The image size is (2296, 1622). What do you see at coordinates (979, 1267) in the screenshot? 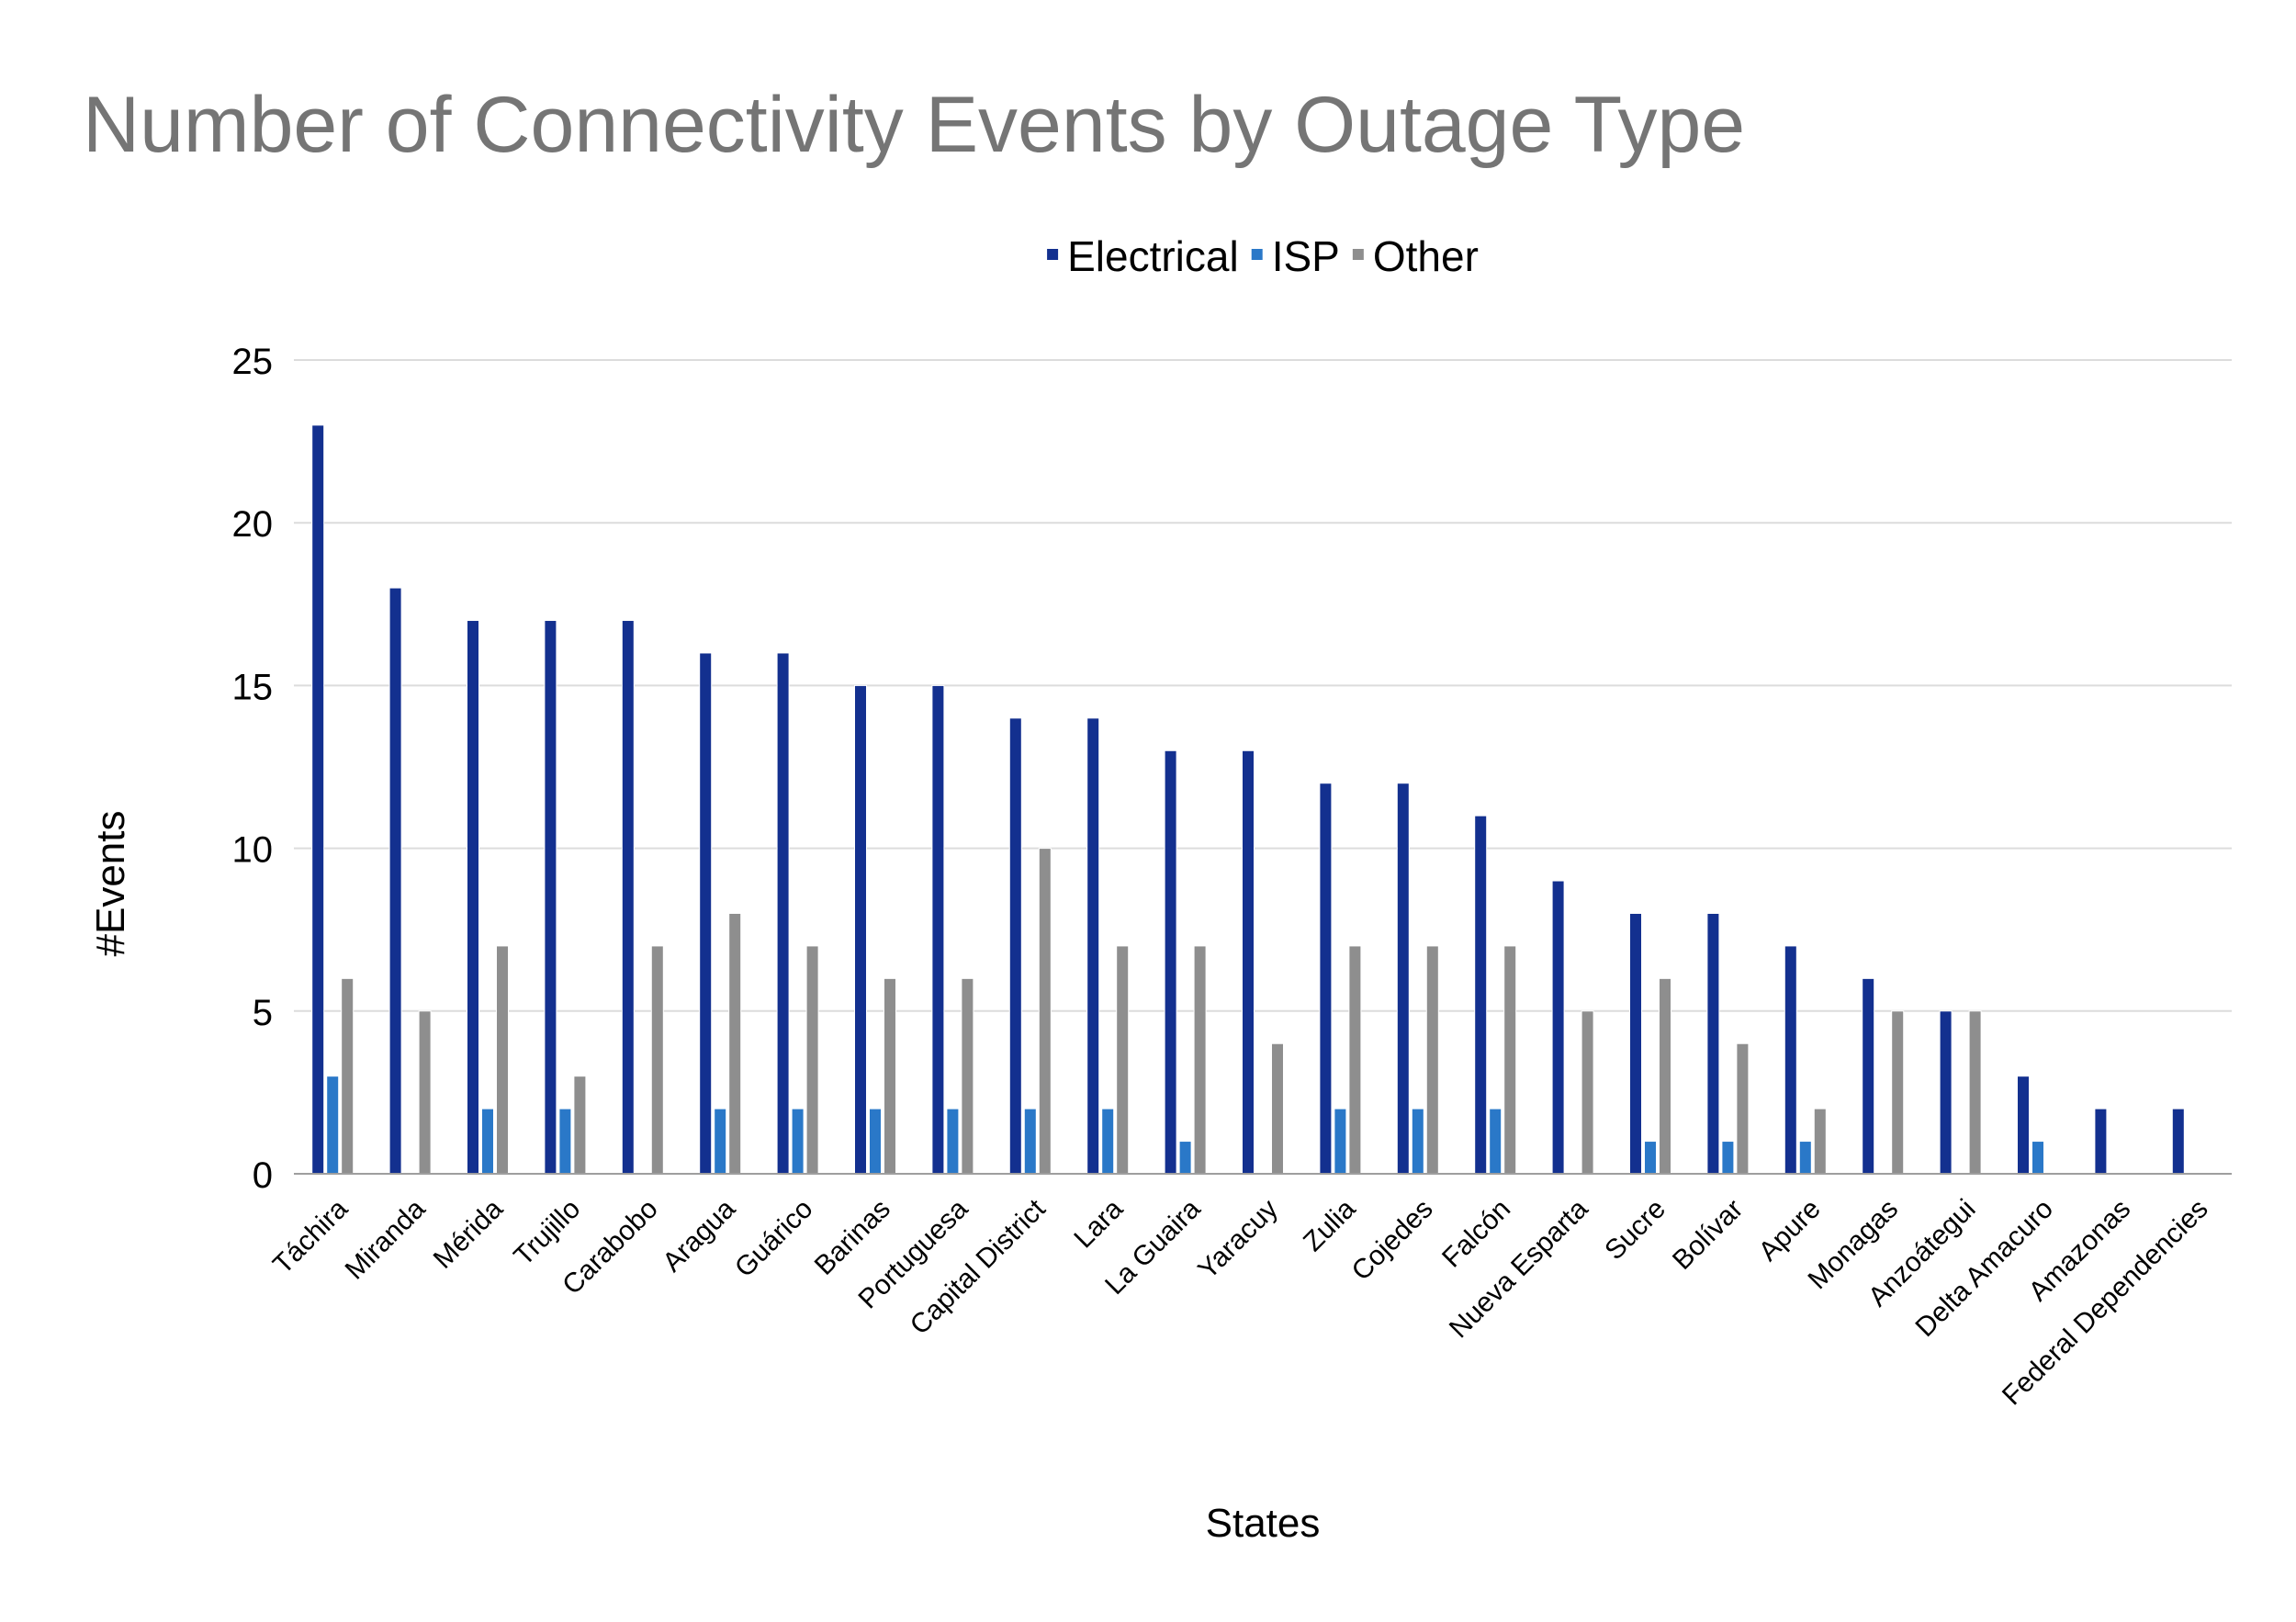
I see `x-tick-label: Capital District` at bounding box center [979, 1267].